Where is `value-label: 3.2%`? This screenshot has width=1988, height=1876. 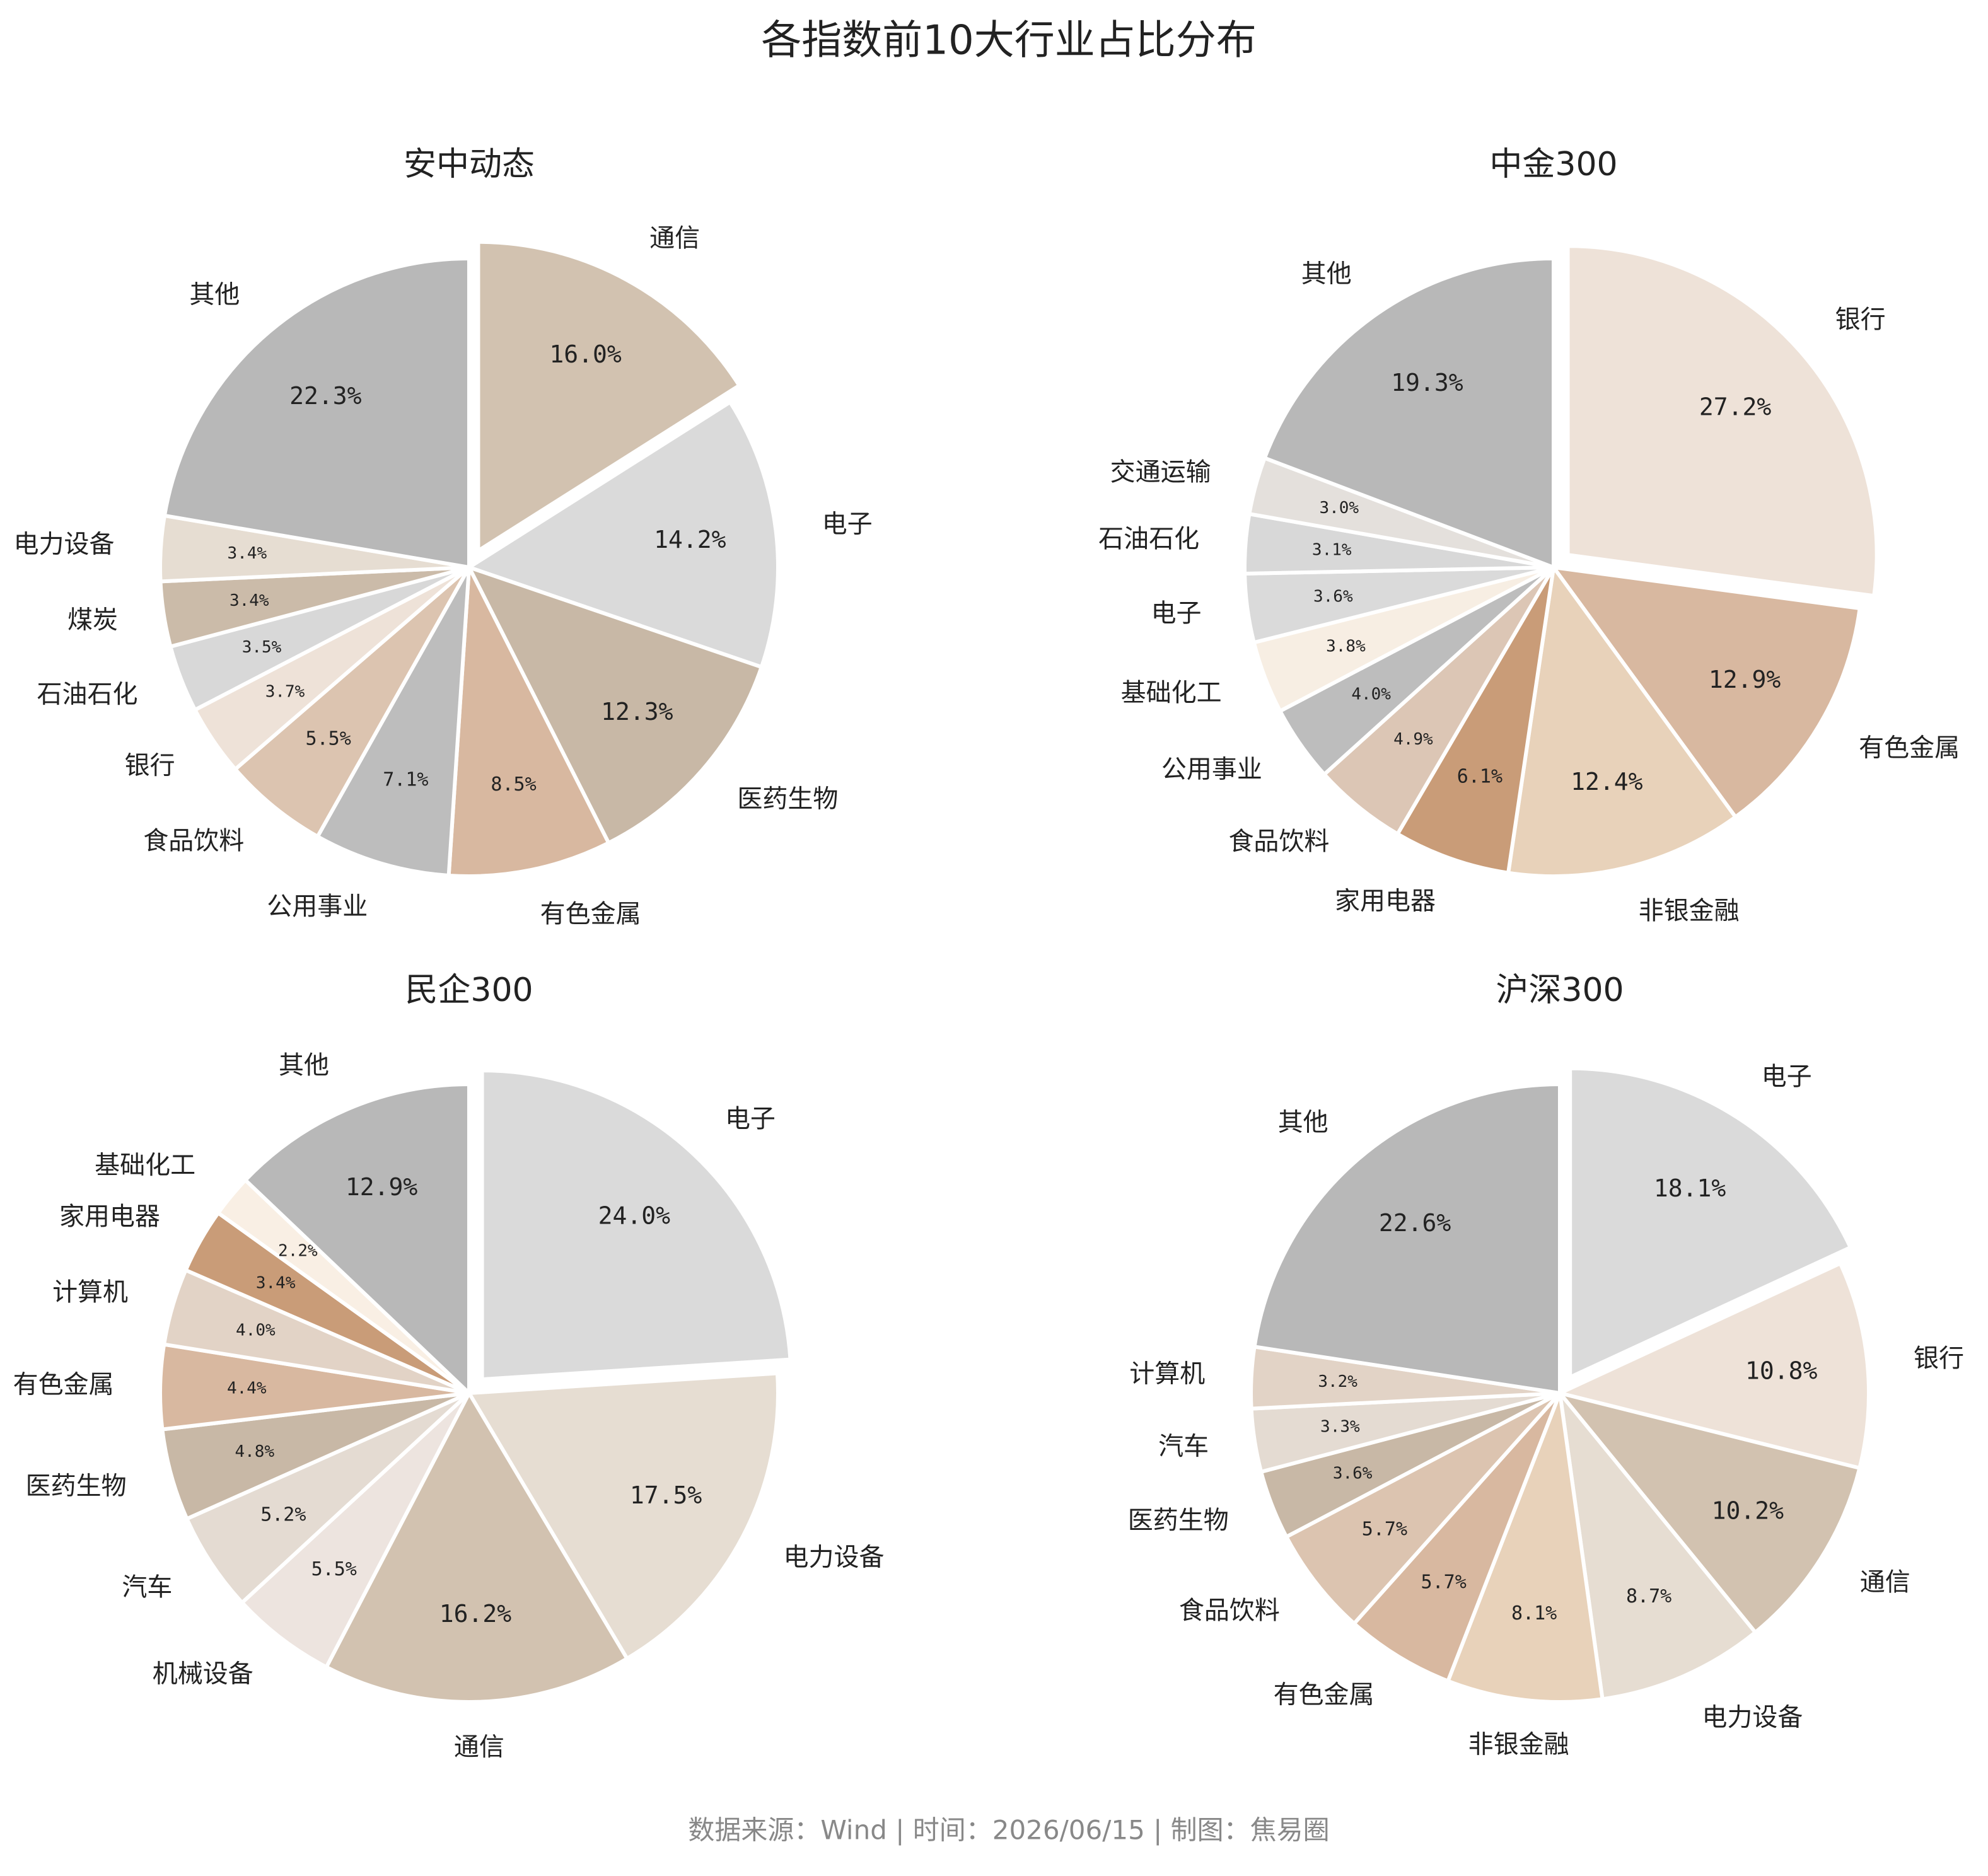 value-label: 3.2% is located at coordinates (1338, 1381).